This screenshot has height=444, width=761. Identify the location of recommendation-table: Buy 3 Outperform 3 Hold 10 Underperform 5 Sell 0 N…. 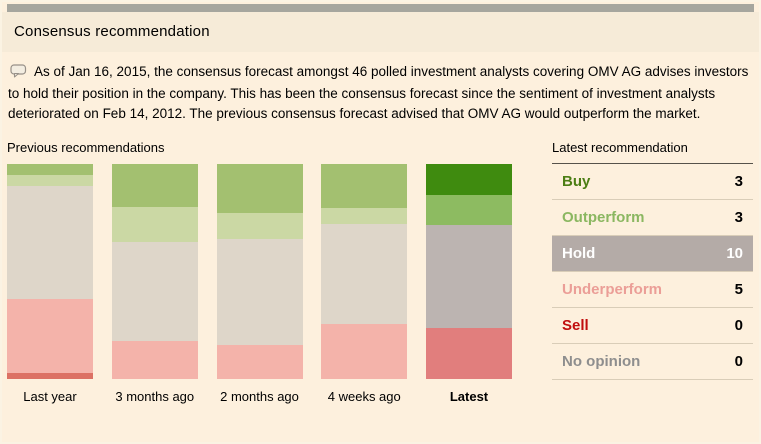
(652, 272).